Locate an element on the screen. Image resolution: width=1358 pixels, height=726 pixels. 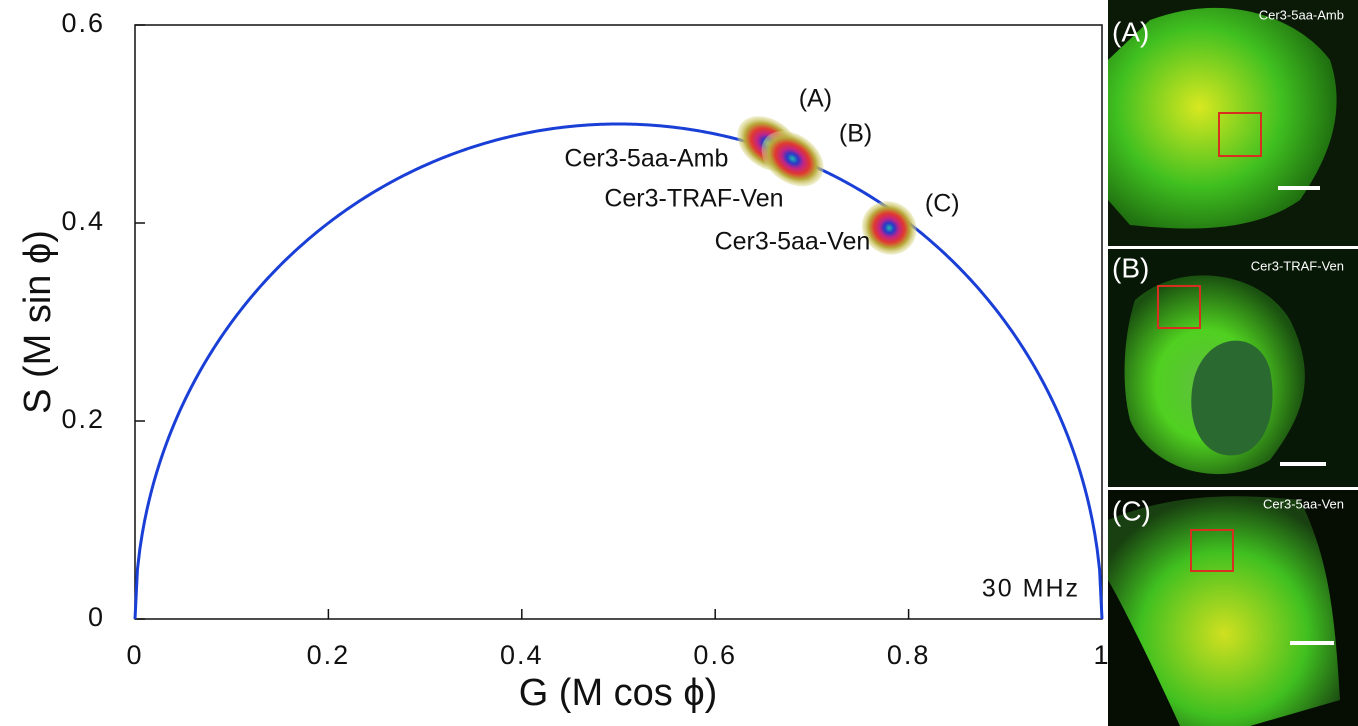
y-tick-label: 0 is located at coordinates (96, 617).